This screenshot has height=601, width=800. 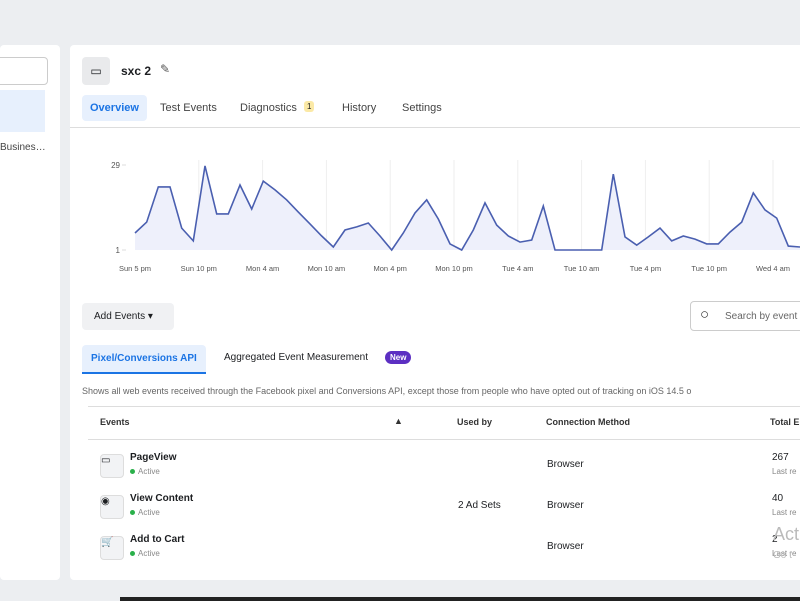 I want to click on event-icon: 🛒, so click(x=112, y=548).